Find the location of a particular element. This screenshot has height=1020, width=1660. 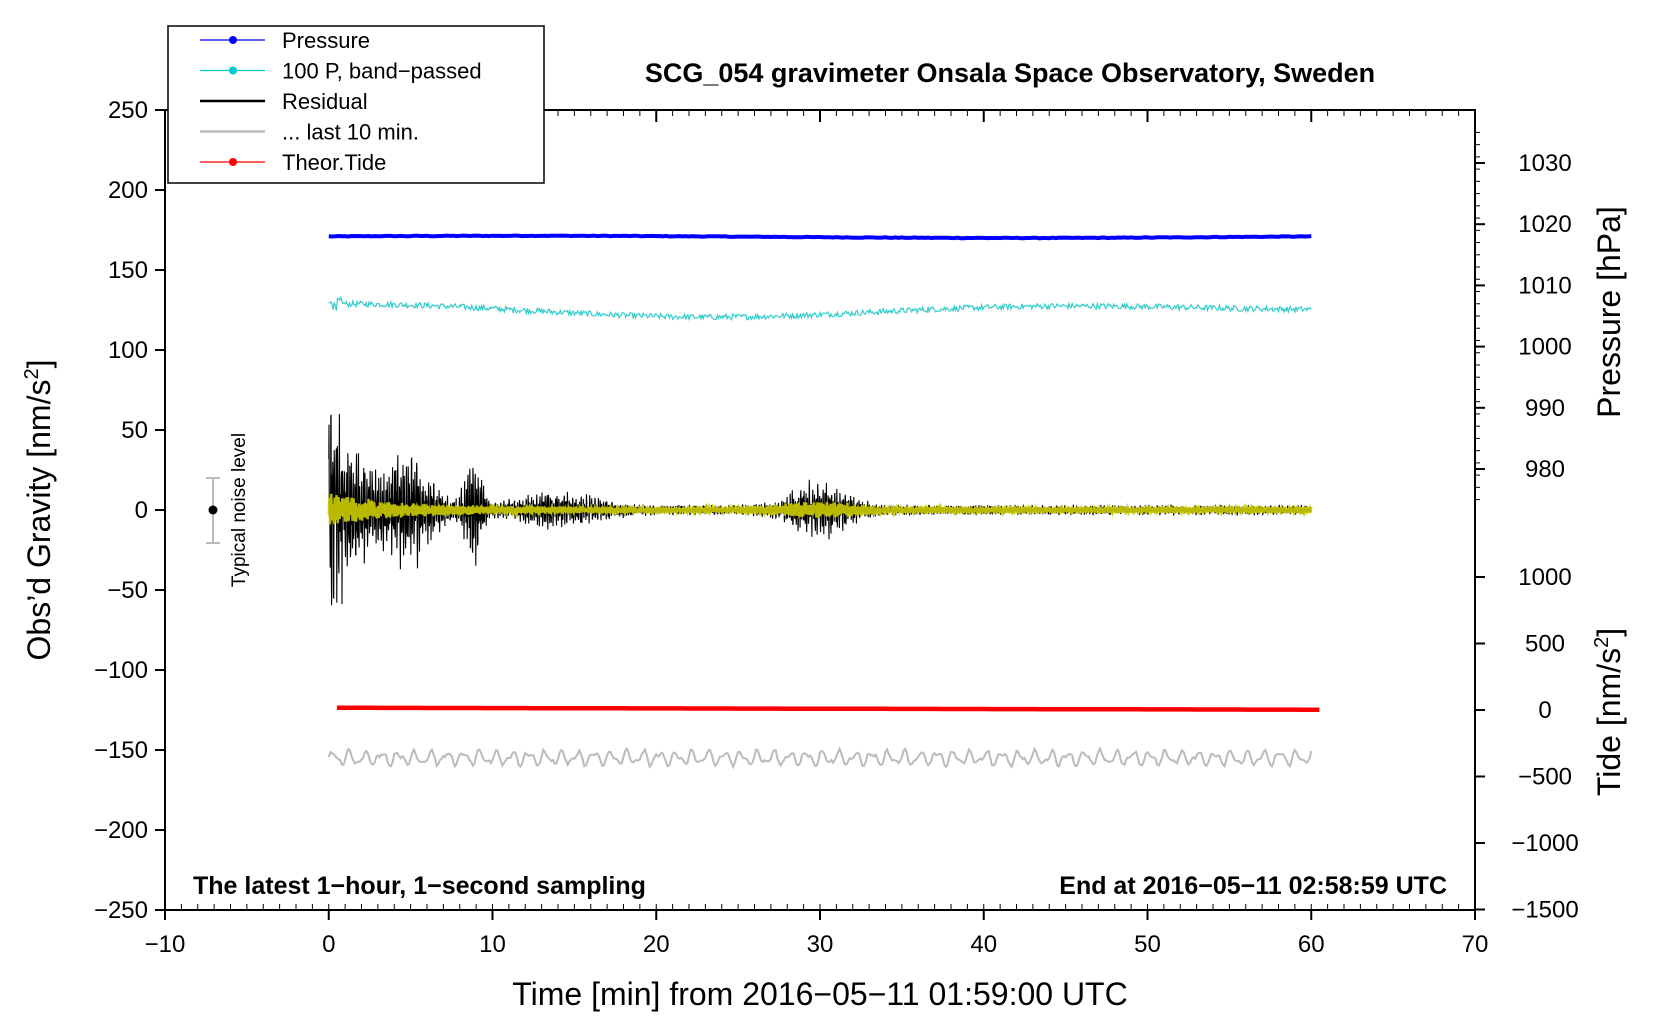

x-axis-title: Time [min] from 2016−05−11 01:59:00 UTC is located at coordinates (819, 994).